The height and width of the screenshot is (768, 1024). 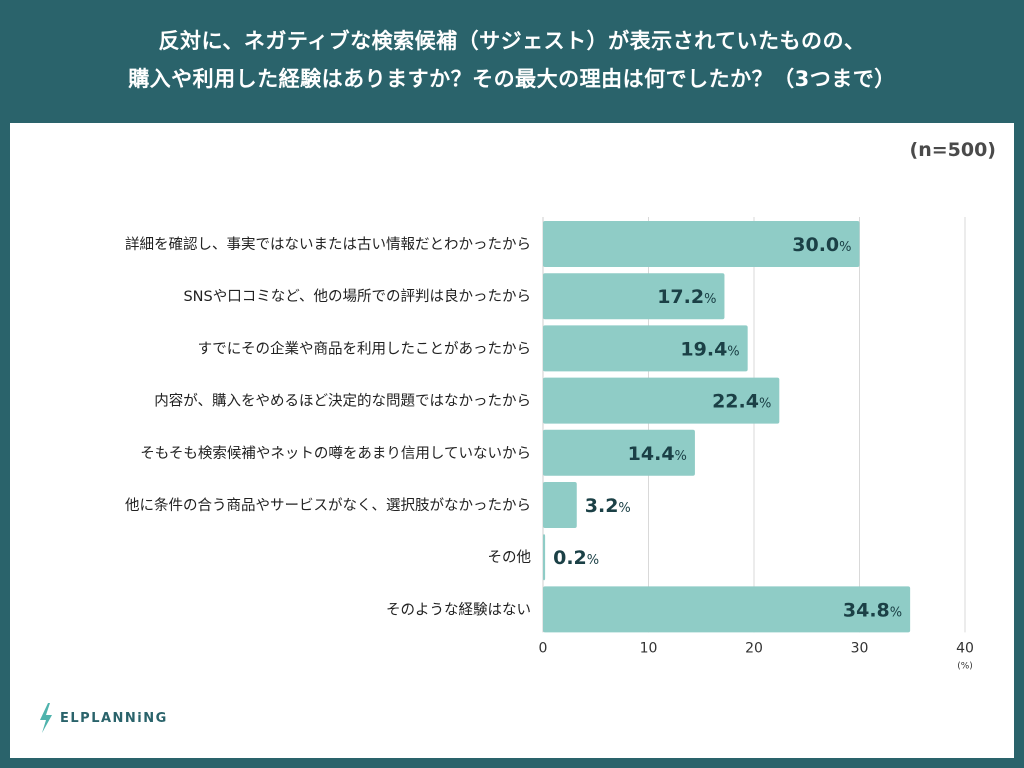 I want to click on lightning-bolt-icon, so click(x=46, y=718).